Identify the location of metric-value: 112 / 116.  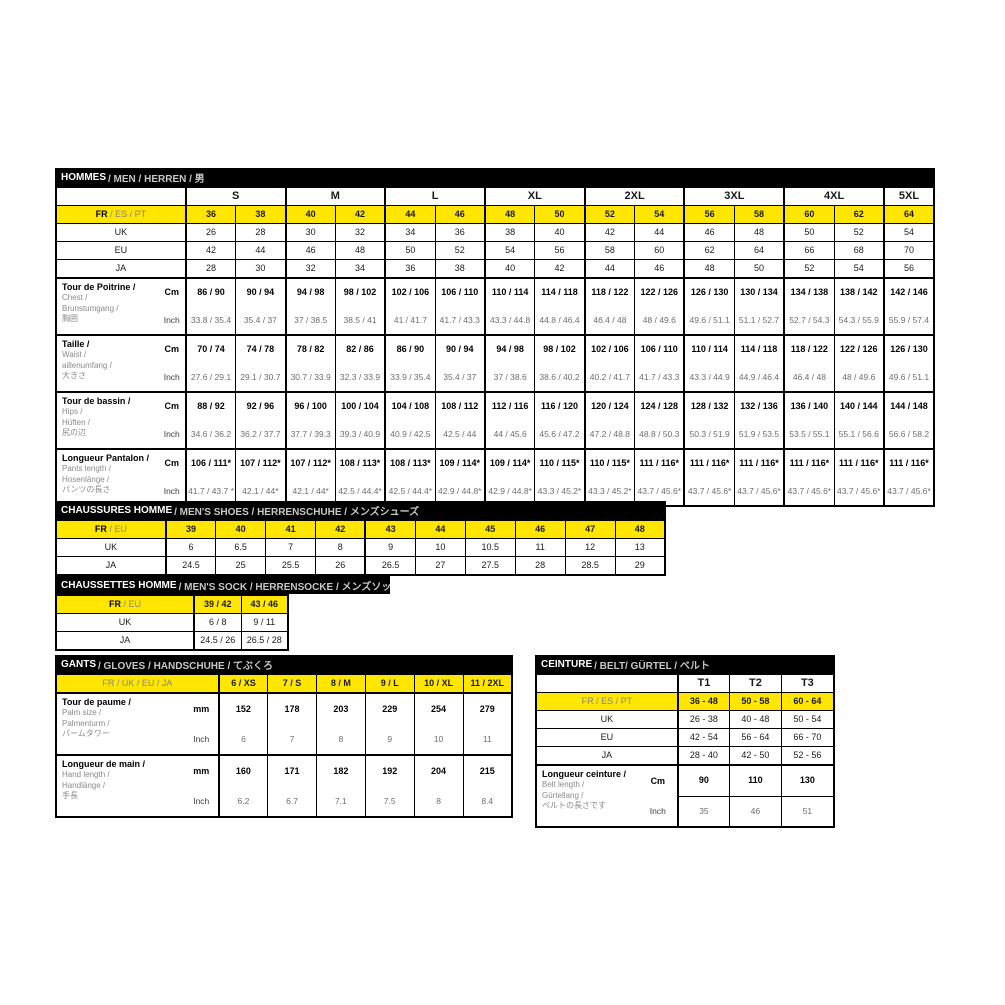
(510, 406).